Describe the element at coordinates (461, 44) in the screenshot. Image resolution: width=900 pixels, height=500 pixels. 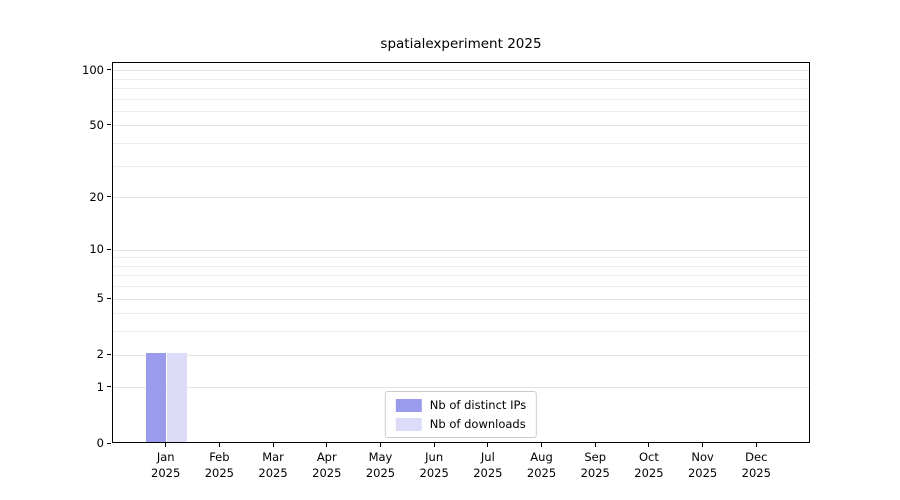
I see `chart-title: spatialexperiment 2025` at that location.